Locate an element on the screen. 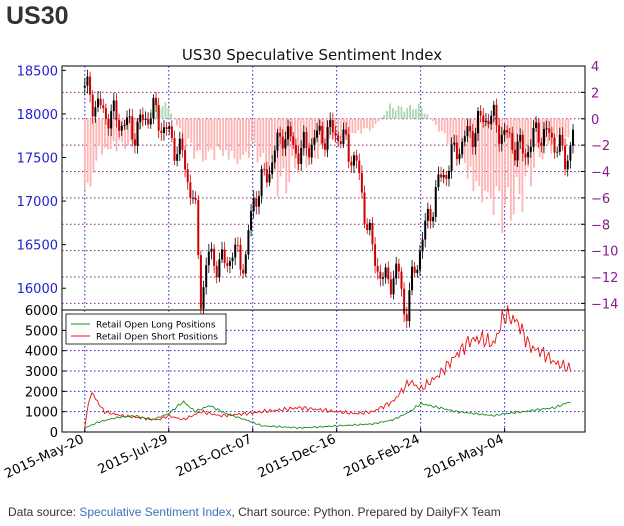  right-tick-label-1: 2 is located at coordinates (595, 93).